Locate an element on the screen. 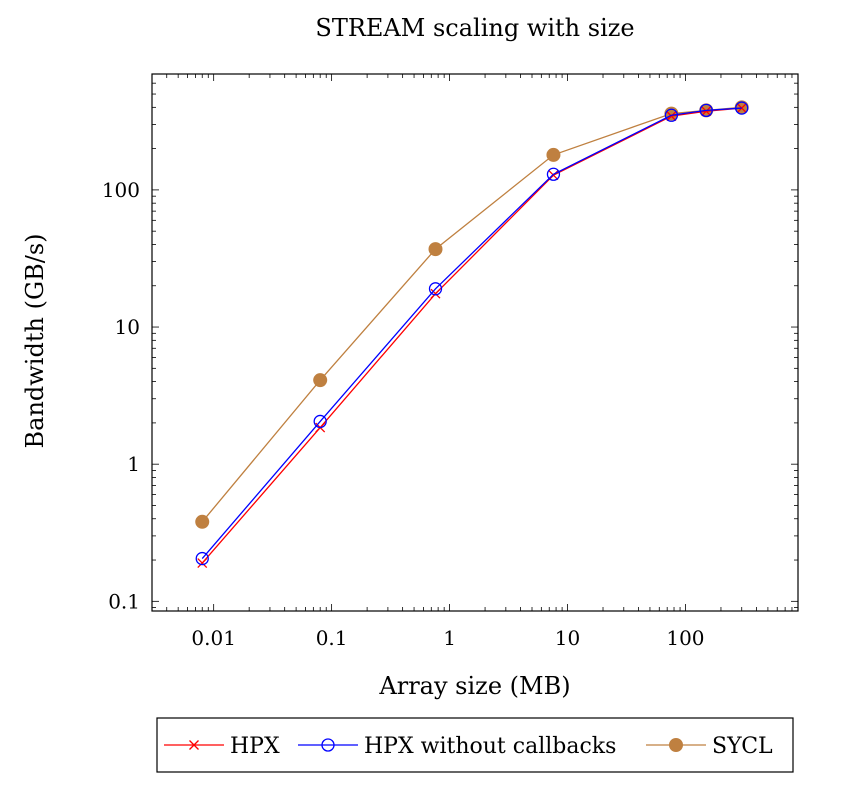 The image size is (841, 789). y-tick-label: 0.1 is located at coordinates (124, 601).